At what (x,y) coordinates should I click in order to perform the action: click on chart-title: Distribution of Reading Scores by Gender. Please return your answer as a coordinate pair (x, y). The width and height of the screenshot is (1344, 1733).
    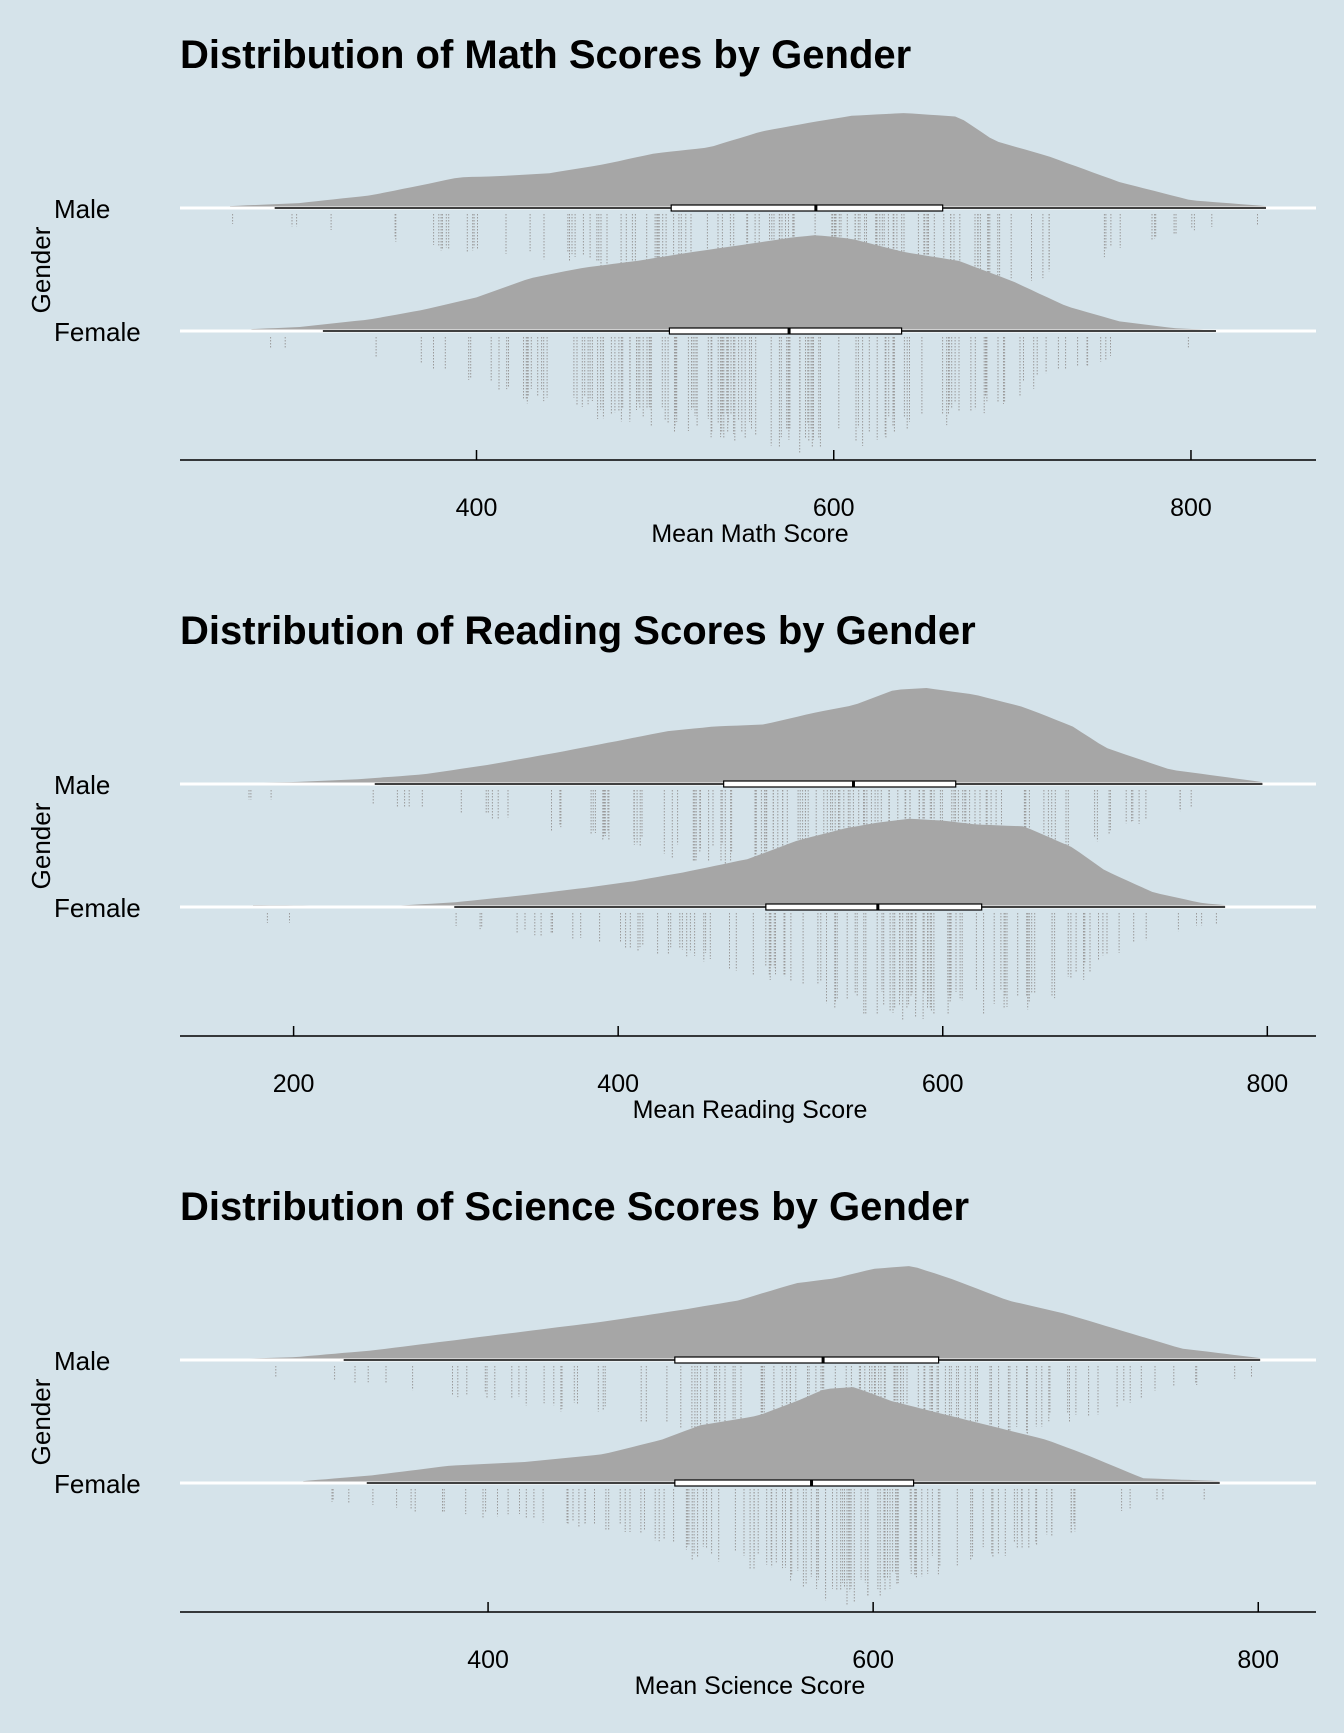
    Looking at the image, I should click on (578, 631).